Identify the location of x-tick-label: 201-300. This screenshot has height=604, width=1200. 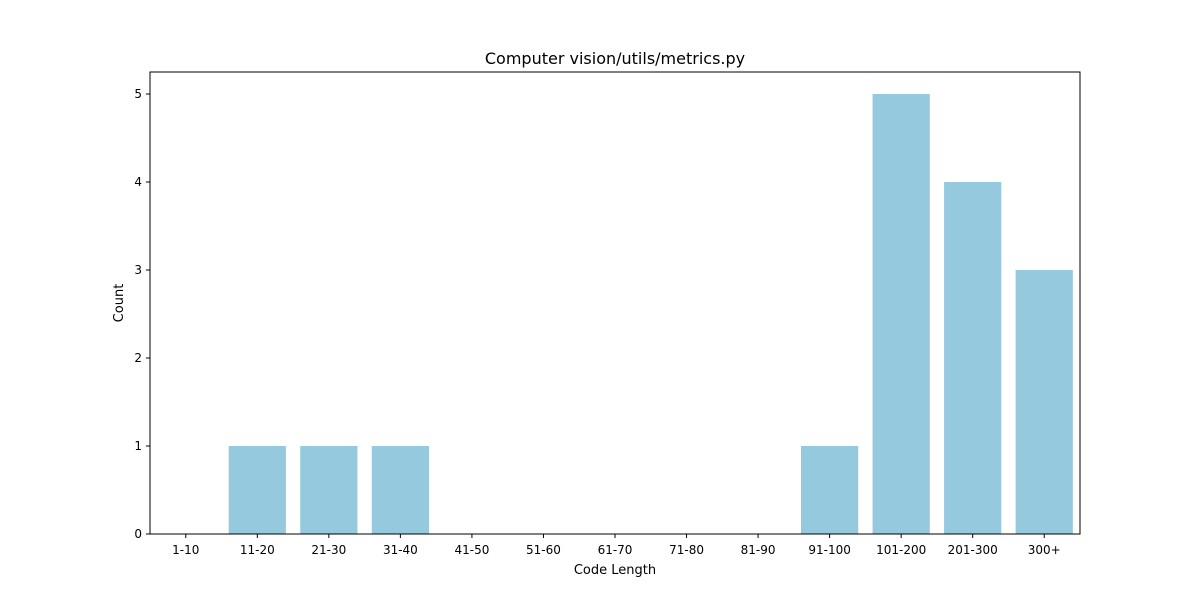
(973, 550).